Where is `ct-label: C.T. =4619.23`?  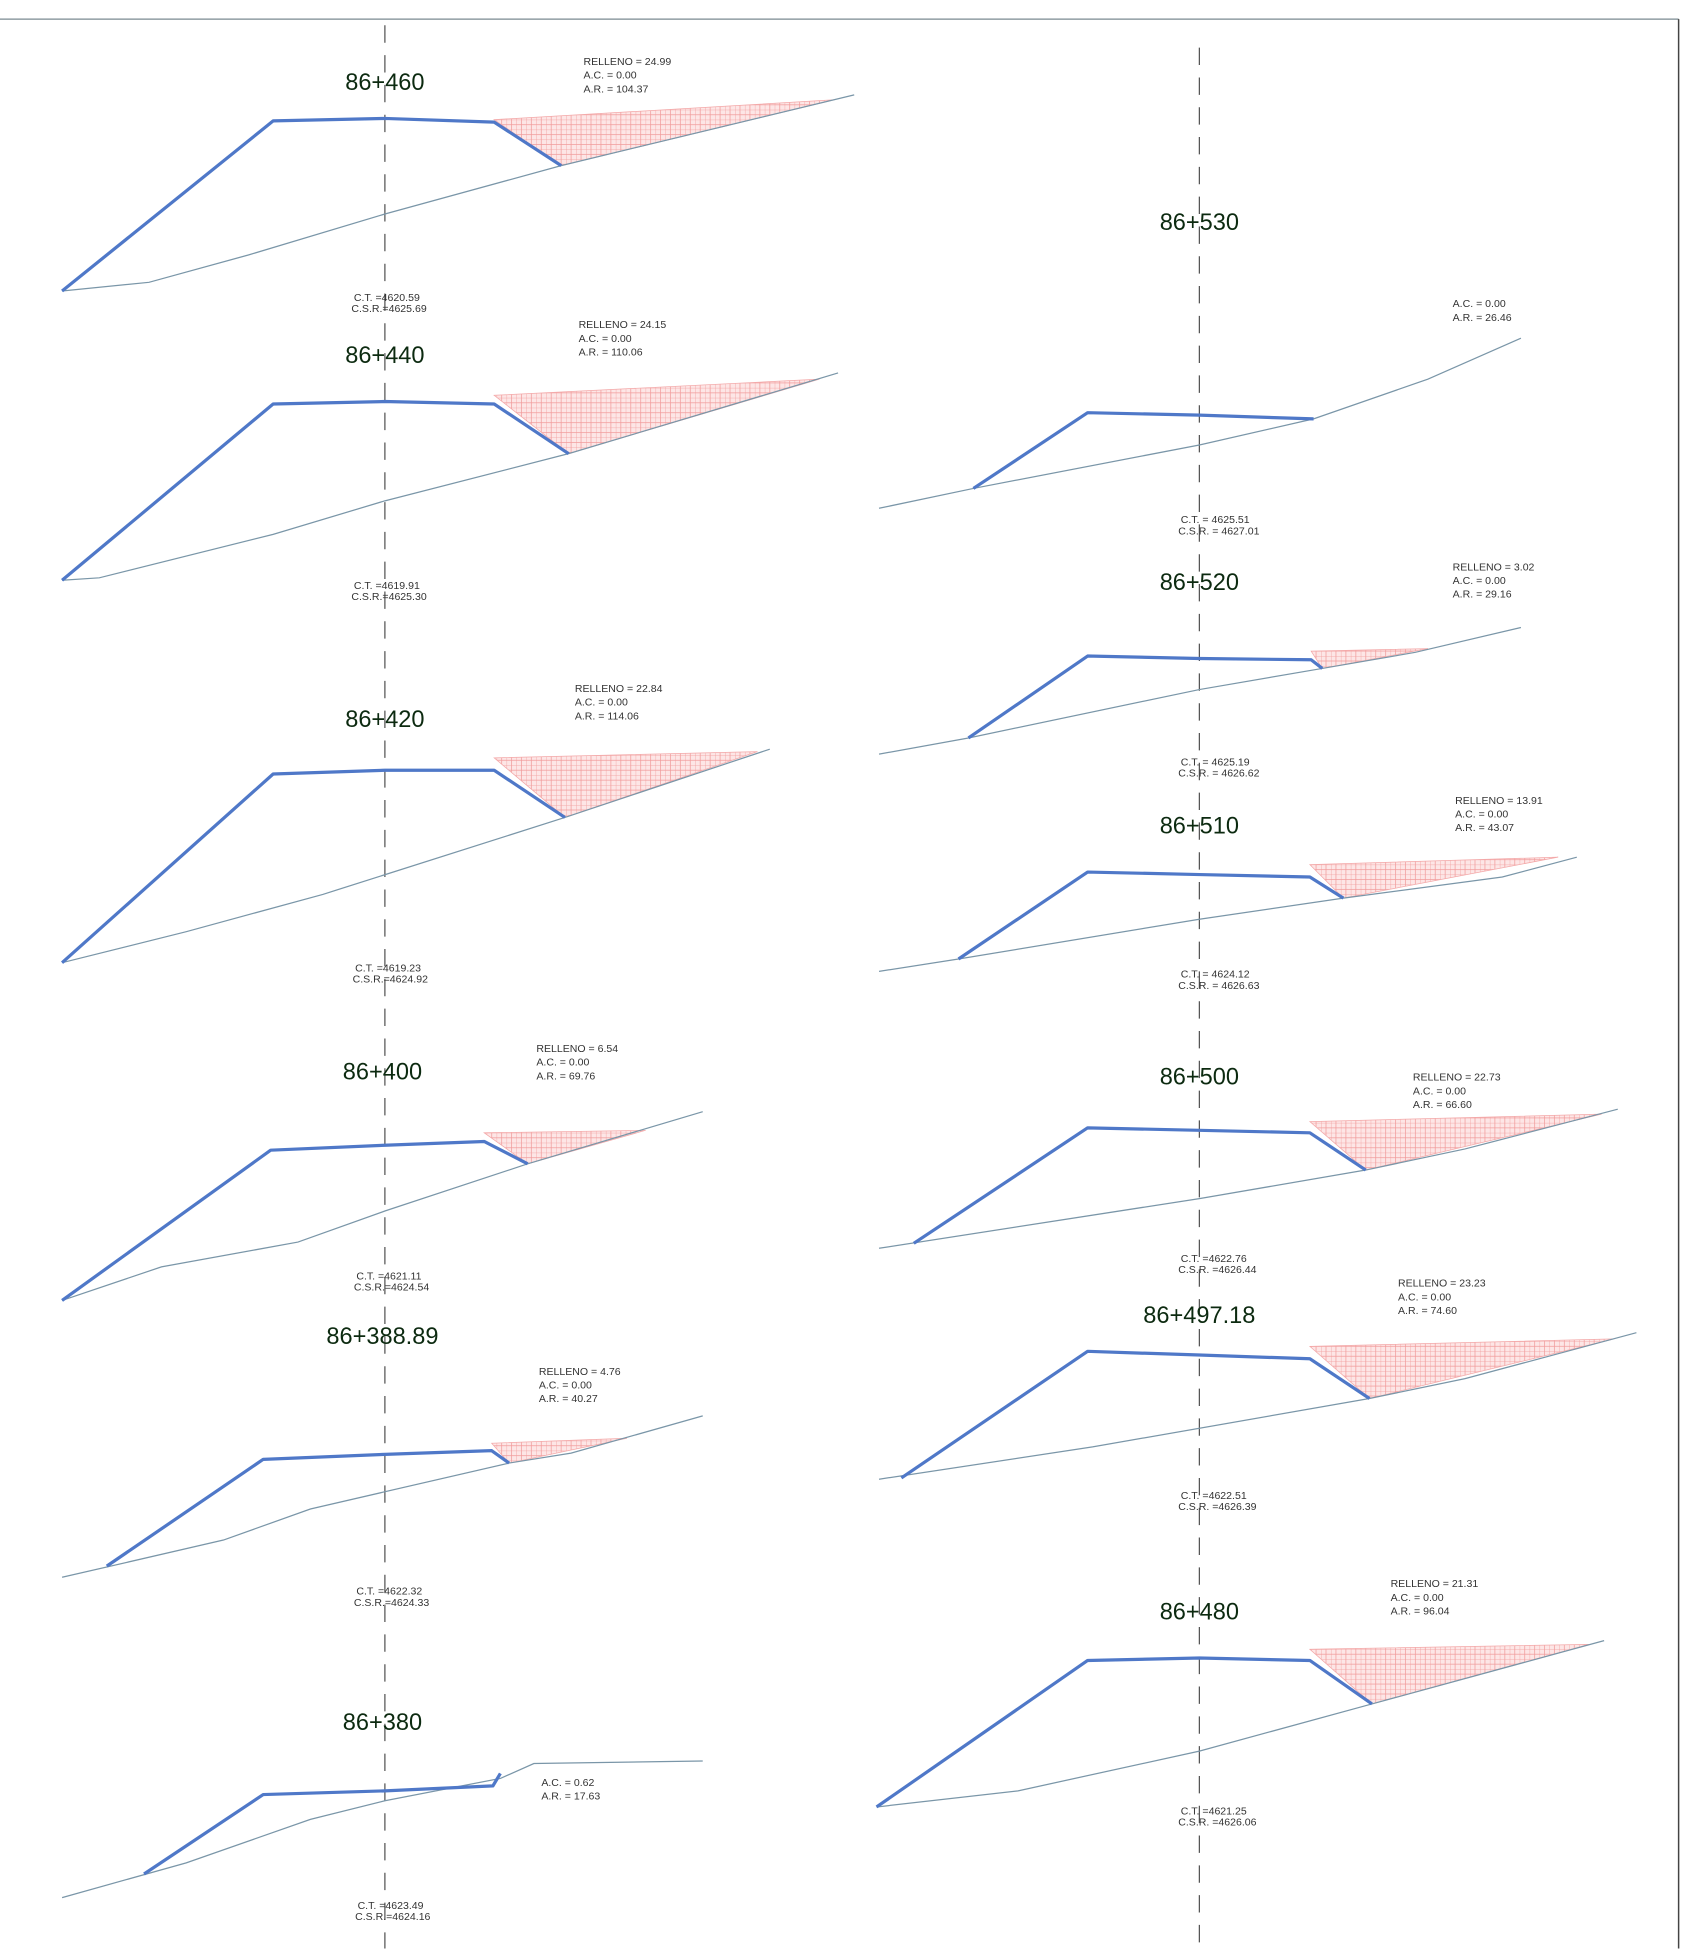
ct-label: C.T. =4619.23 is located at coordinates (388, 968).